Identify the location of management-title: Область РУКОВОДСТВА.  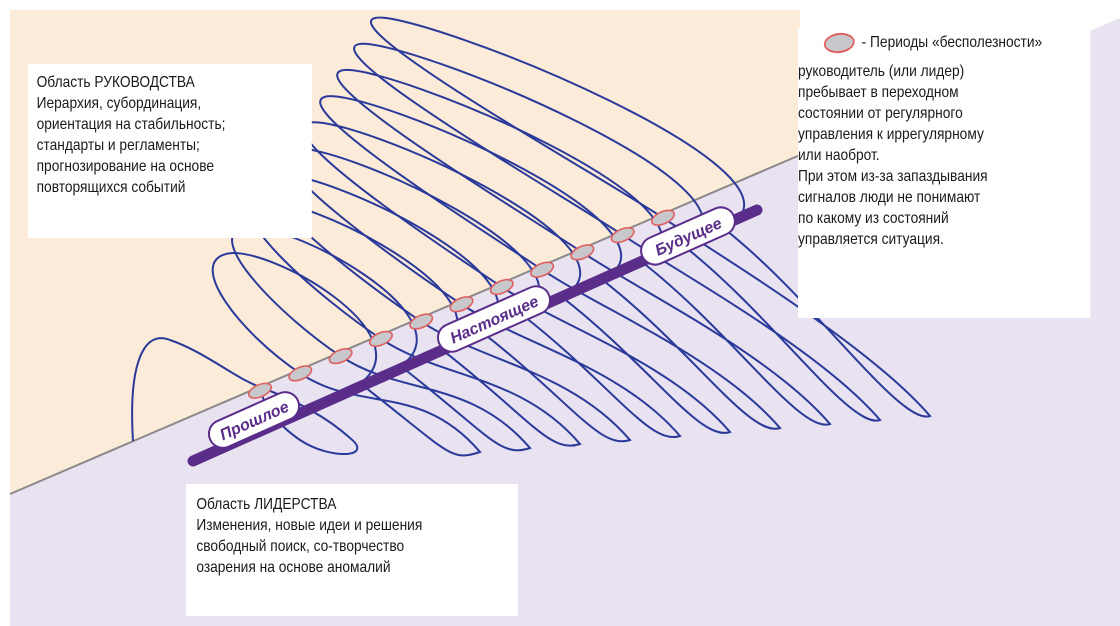
(115, 82).